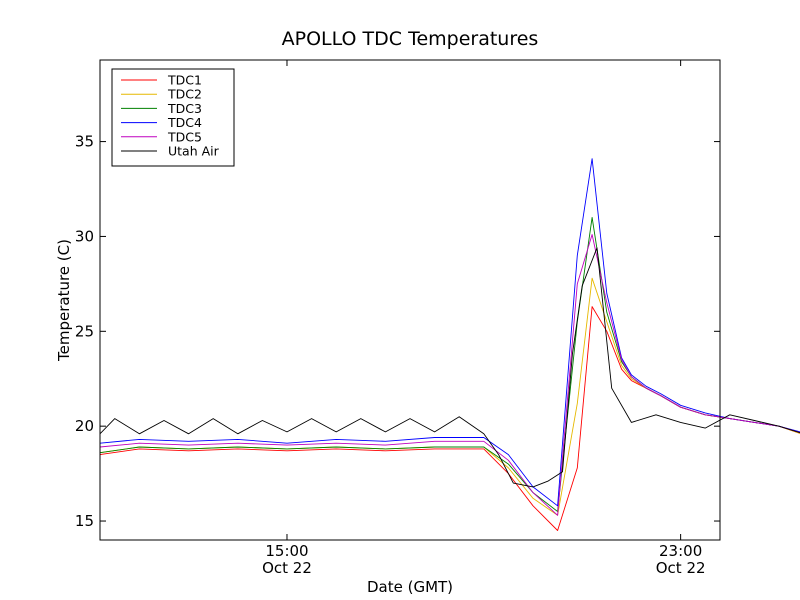 Image resolution: width=800 pixels, height=600 pixels. What do you see at coordinates (184, 108) in the screenshot?
I see `legend-entry-label: TDC3` at bounding box center [184, 108].